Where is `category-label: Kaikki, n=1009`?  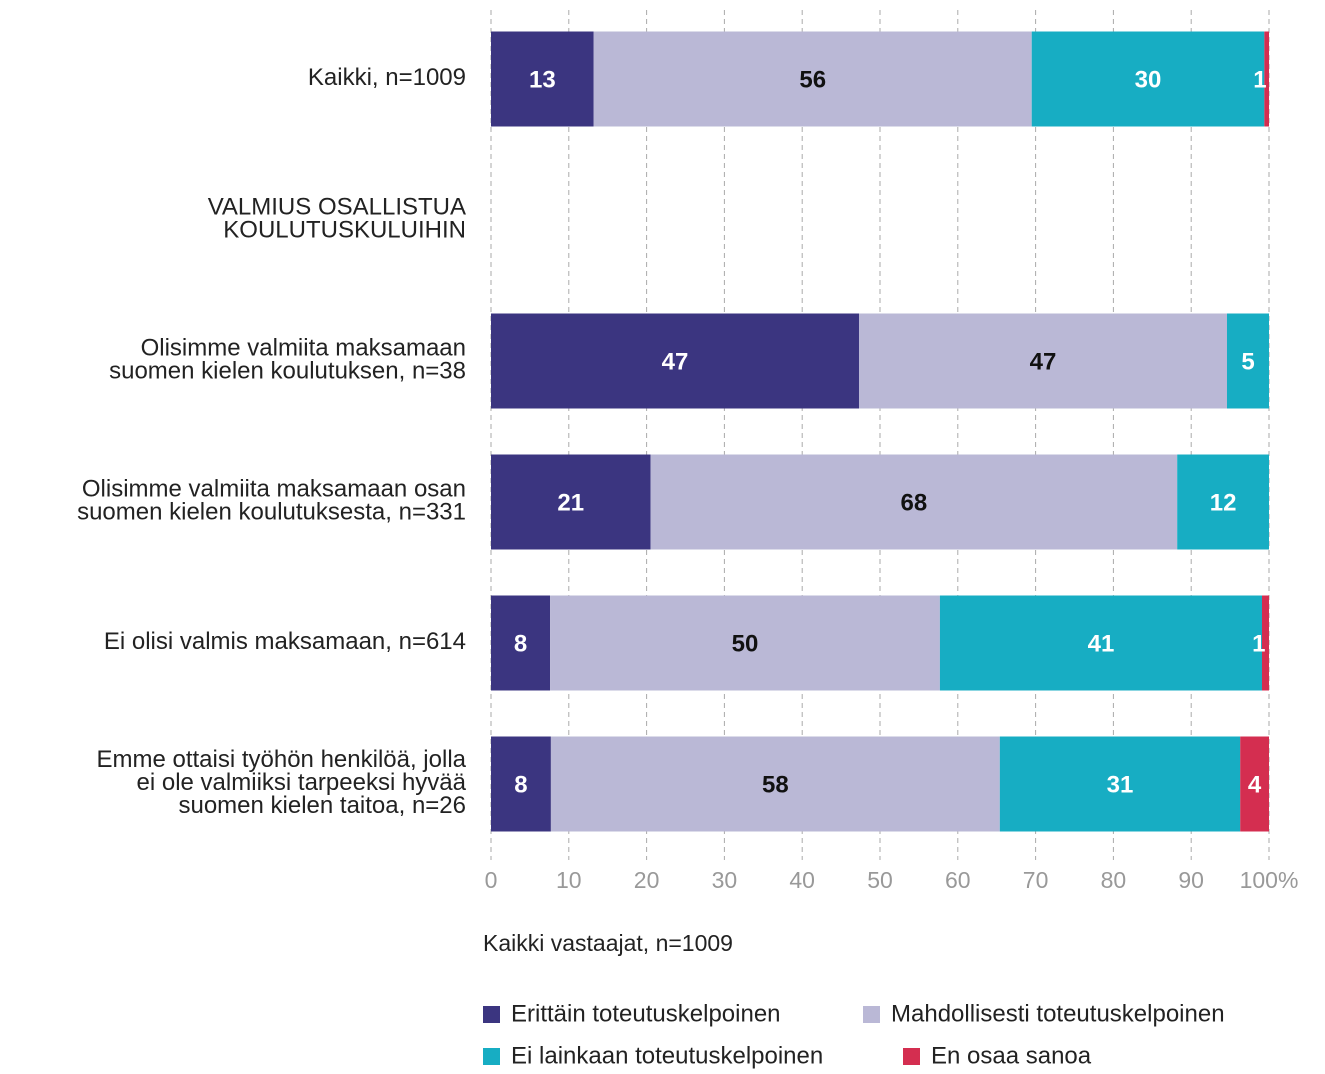 category-label: Kaikki, n=1009 is located at coordinates (387, 77).